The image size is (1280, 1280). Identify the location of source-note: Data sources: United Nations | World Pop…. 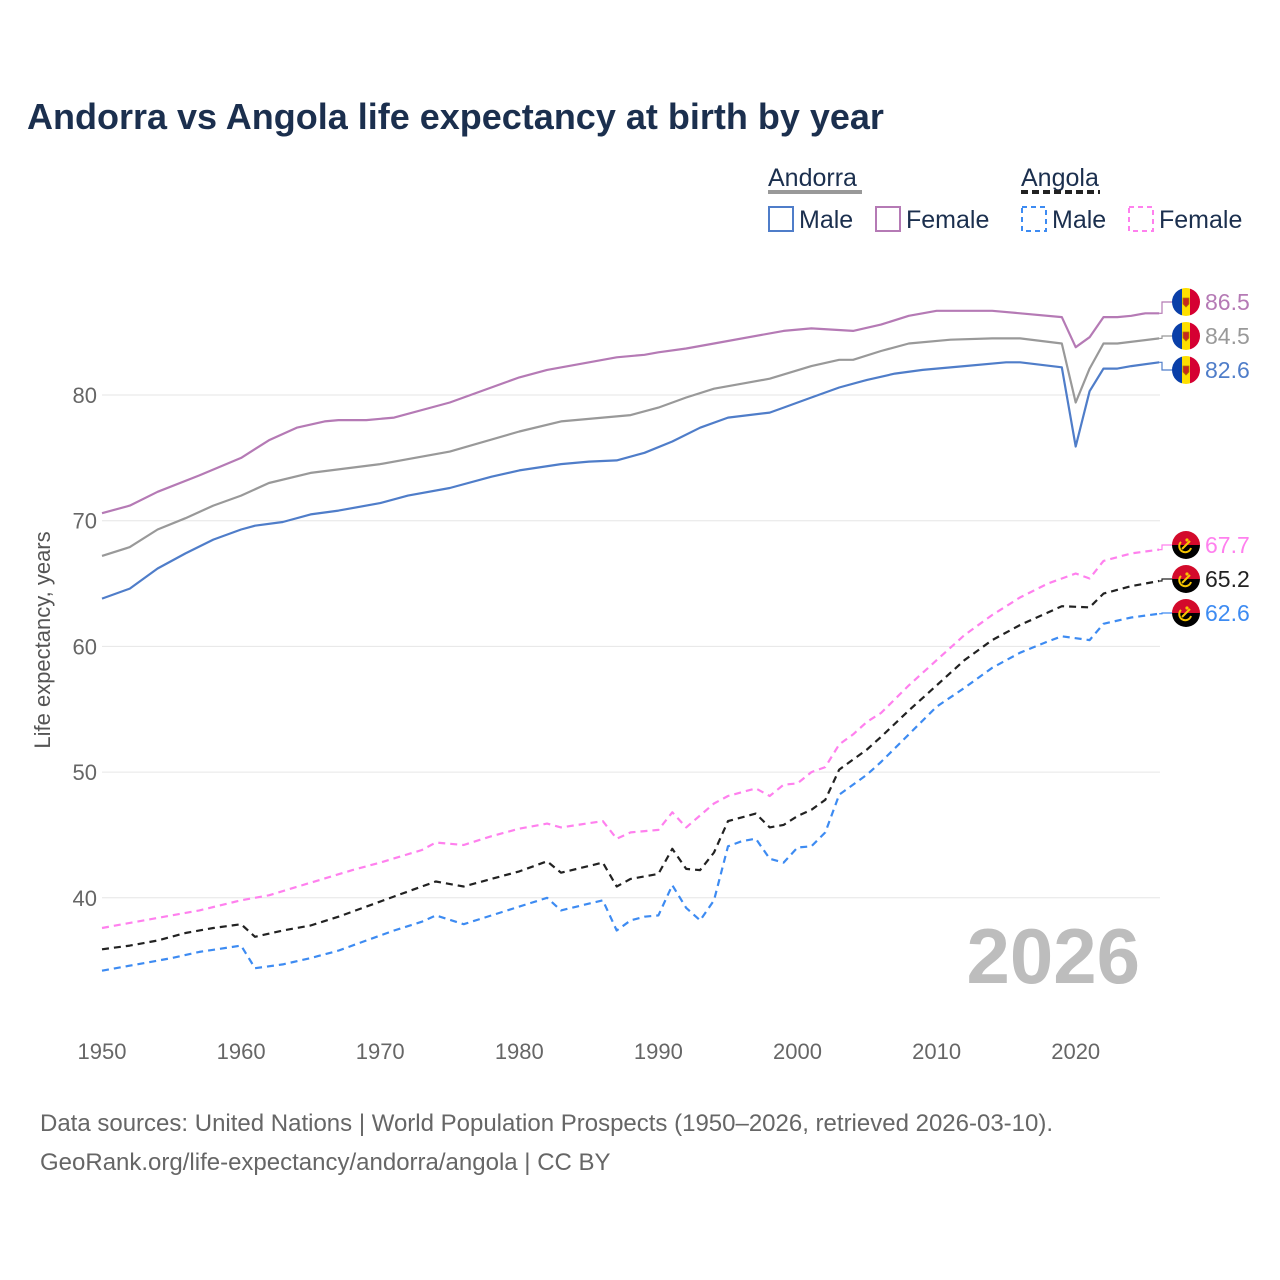
(546, 1123).